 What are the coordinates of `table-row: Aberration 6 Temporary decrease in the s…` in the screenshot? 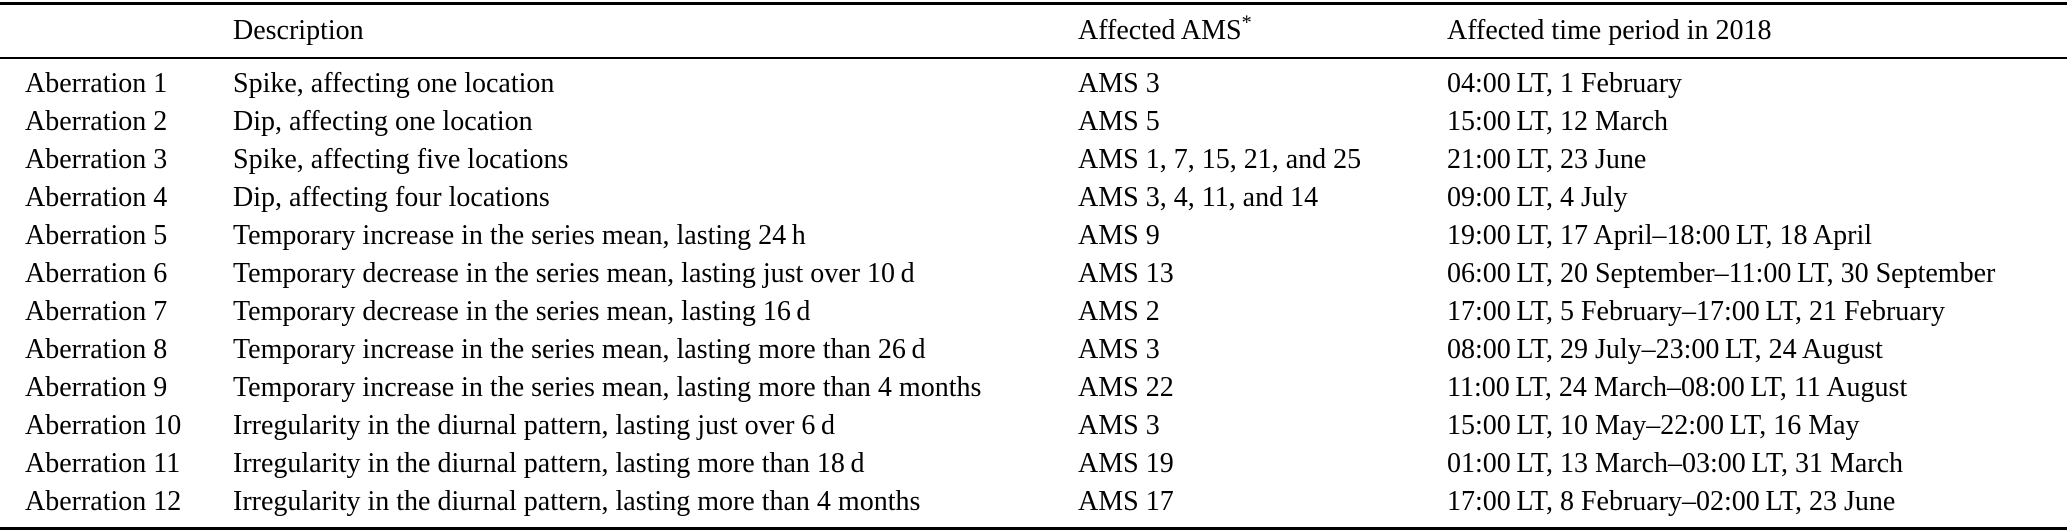 It's located at (1033, 274).